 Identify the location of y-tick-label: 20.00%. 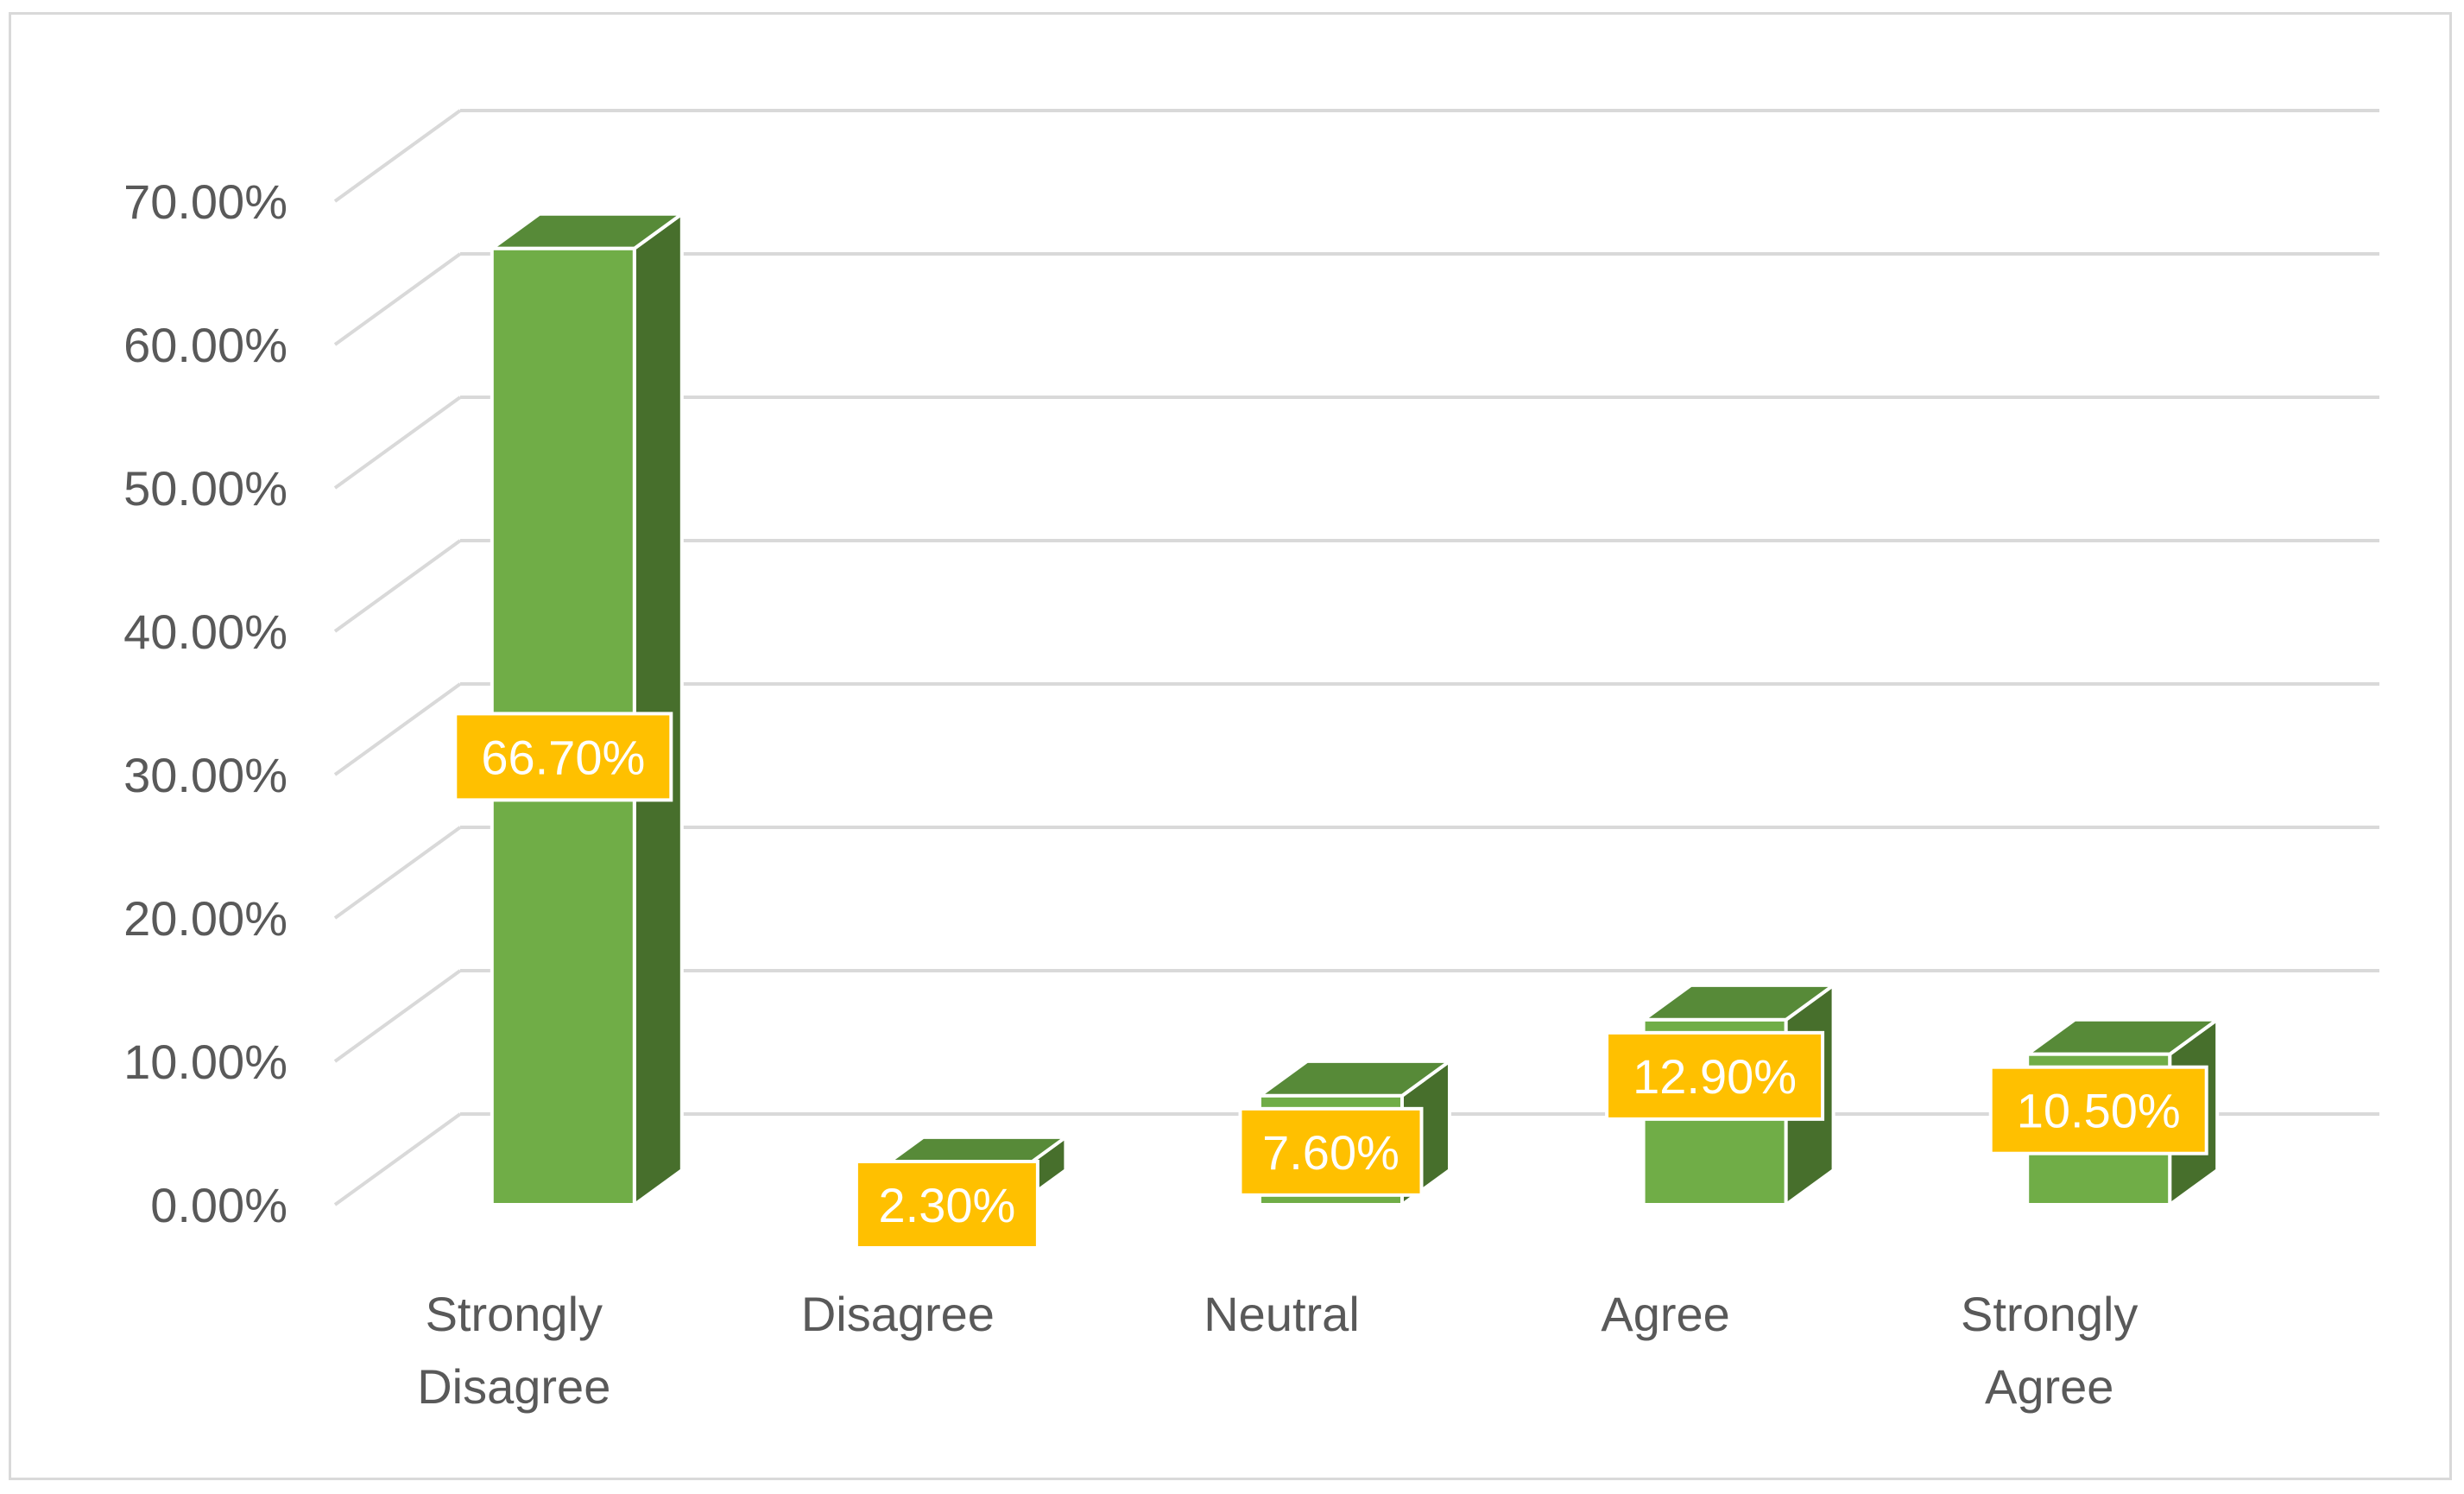
(205, 918).